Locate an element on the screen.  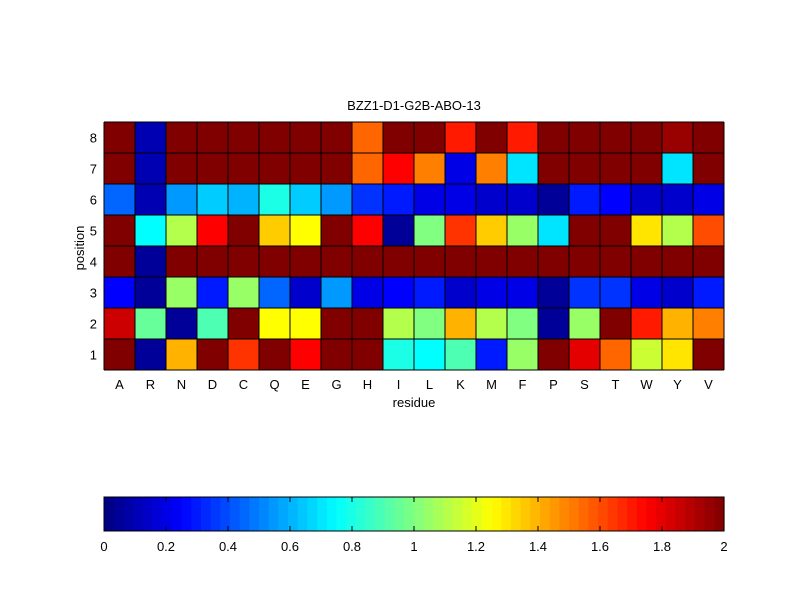
x-tick-label: A is located at coordinates (119, 384).